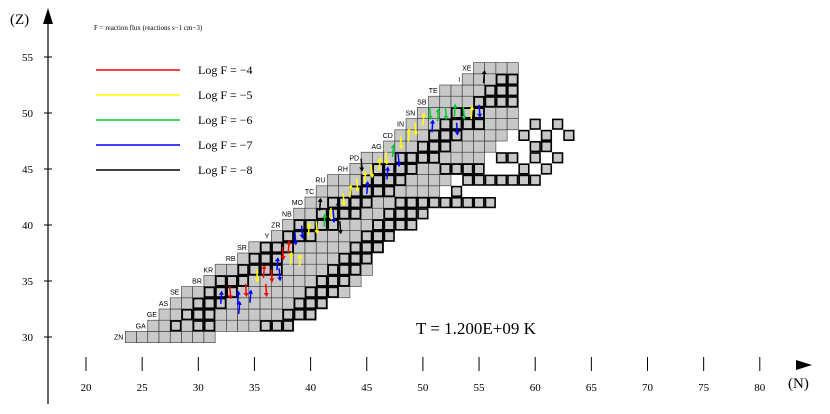 This screenshot has height=414, width=830. What do you see at coordinates (255, 388) in the screenshot?
I see `x-tick-label: 35` at bounding box center [255, 388].